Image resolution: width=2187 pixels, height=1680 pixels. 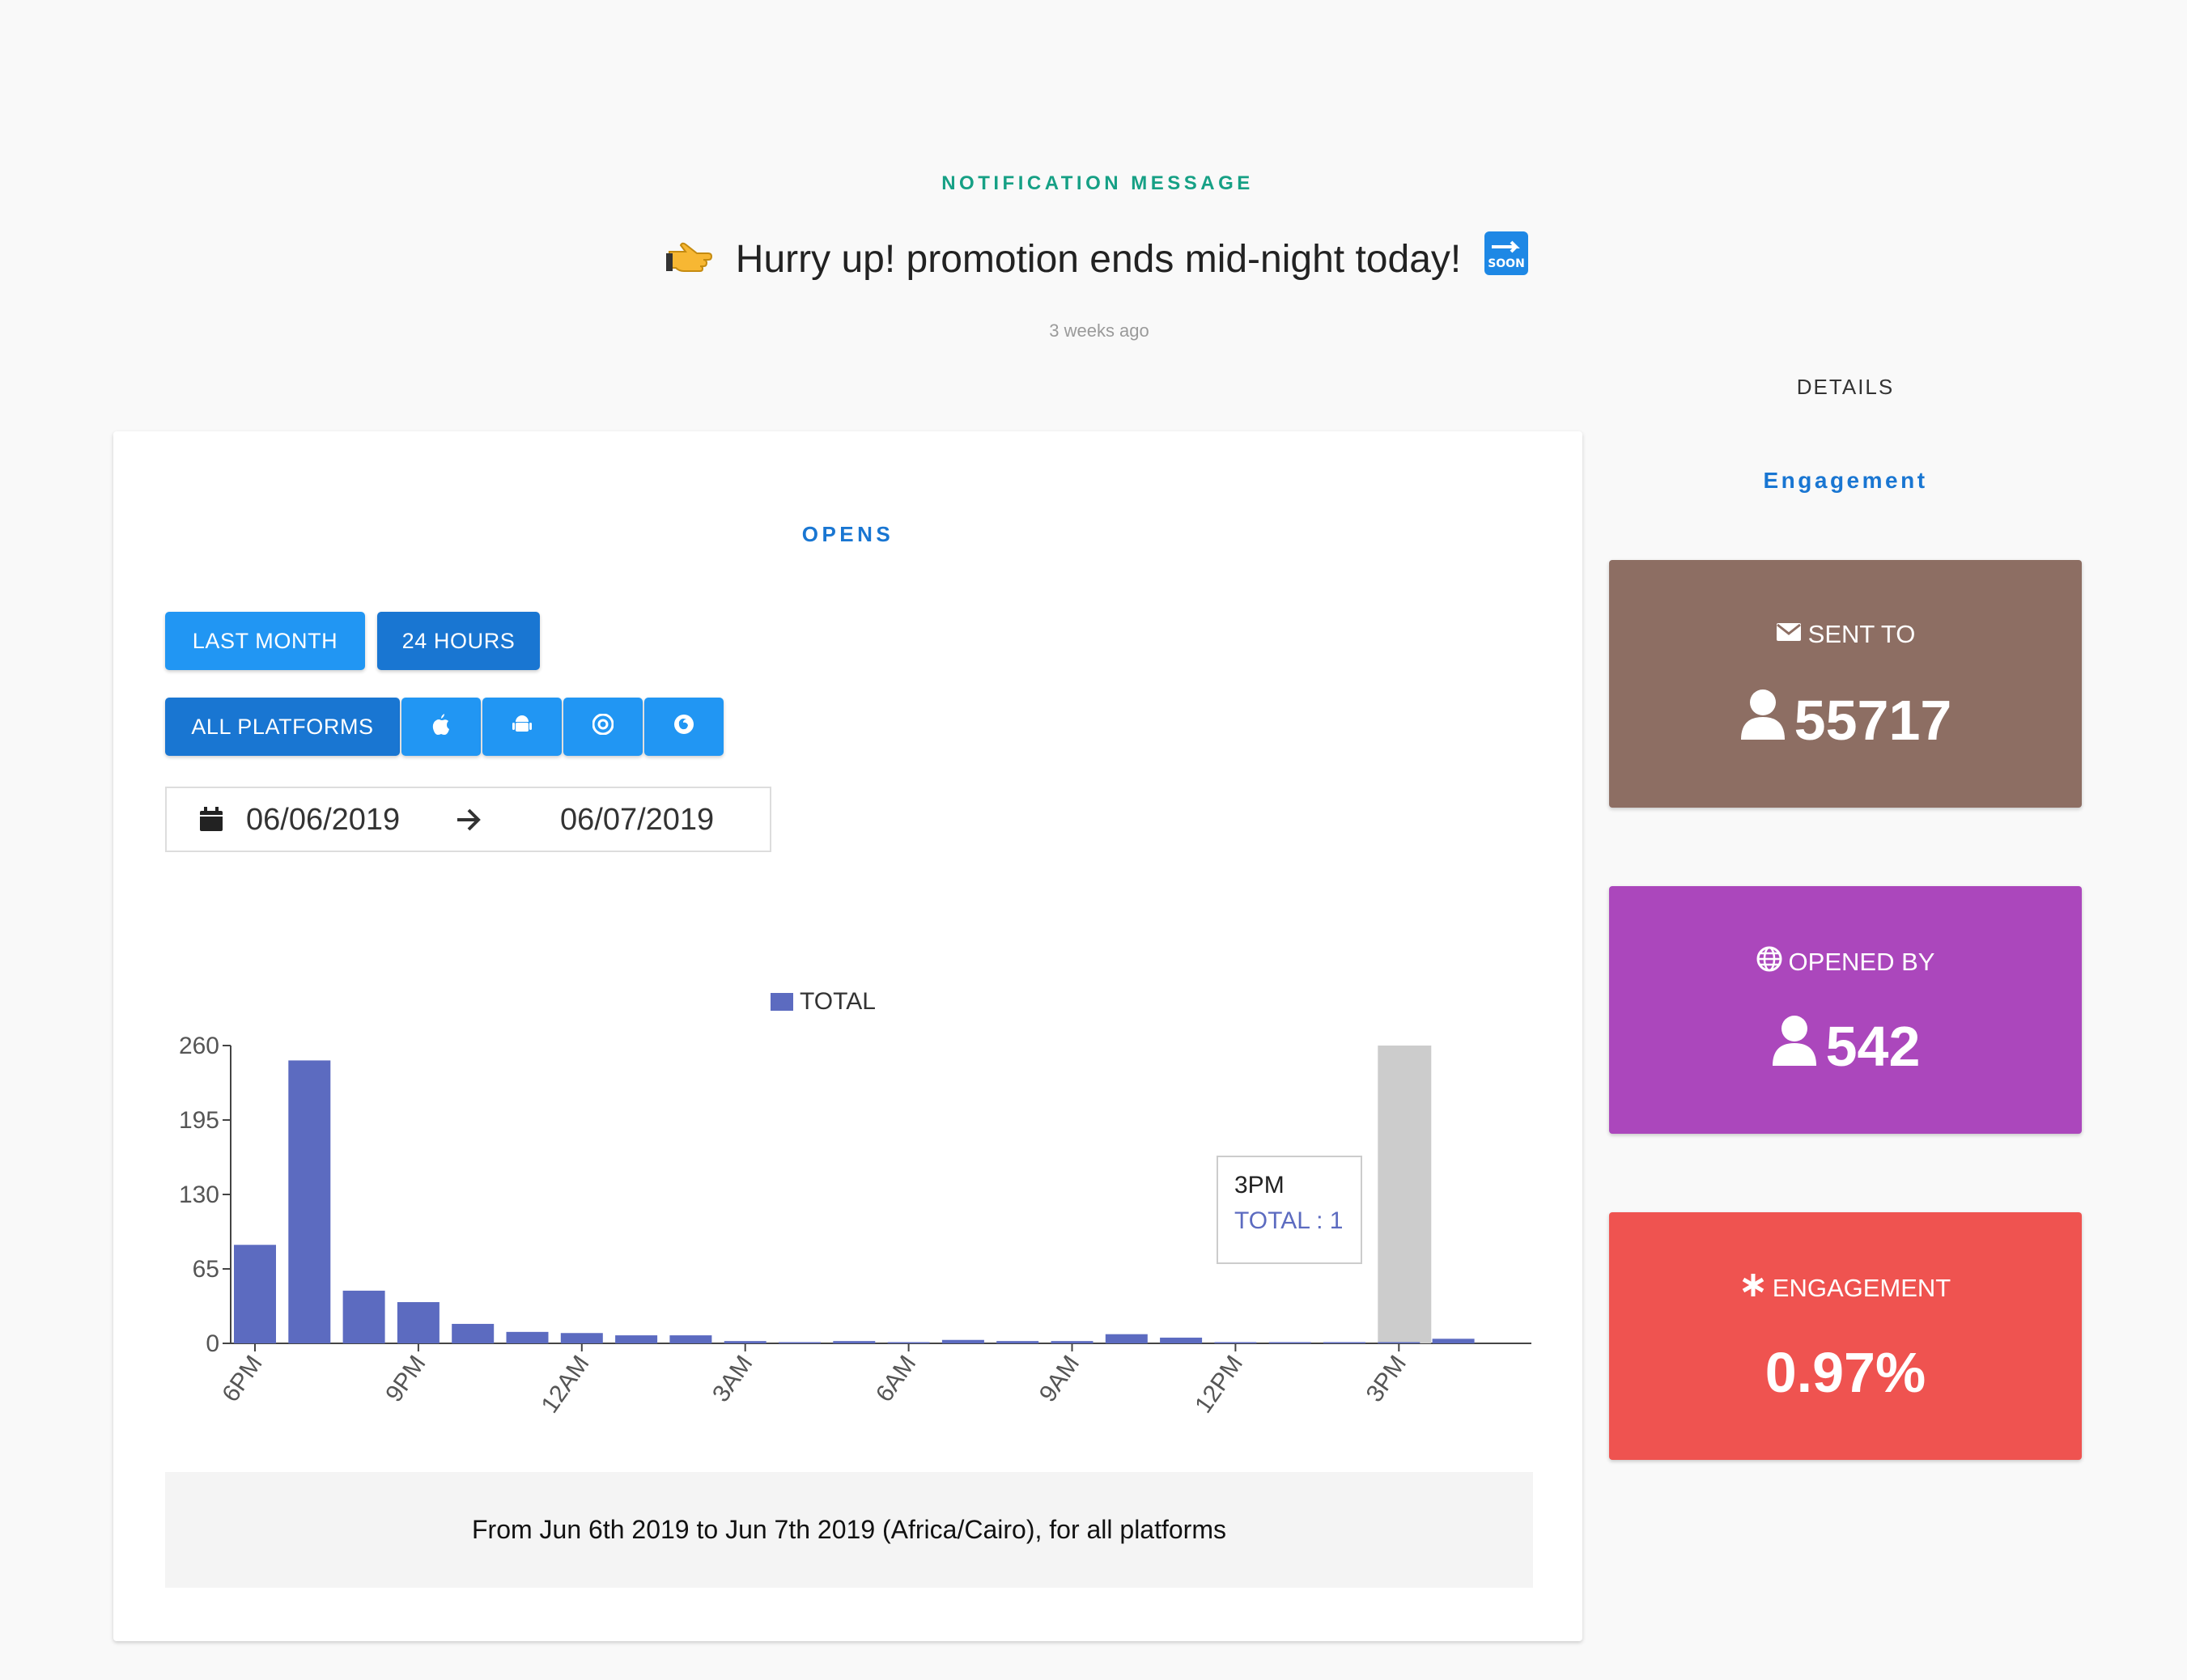 I want to click on y-tick-label: 195, so click(x=199, y=1121).